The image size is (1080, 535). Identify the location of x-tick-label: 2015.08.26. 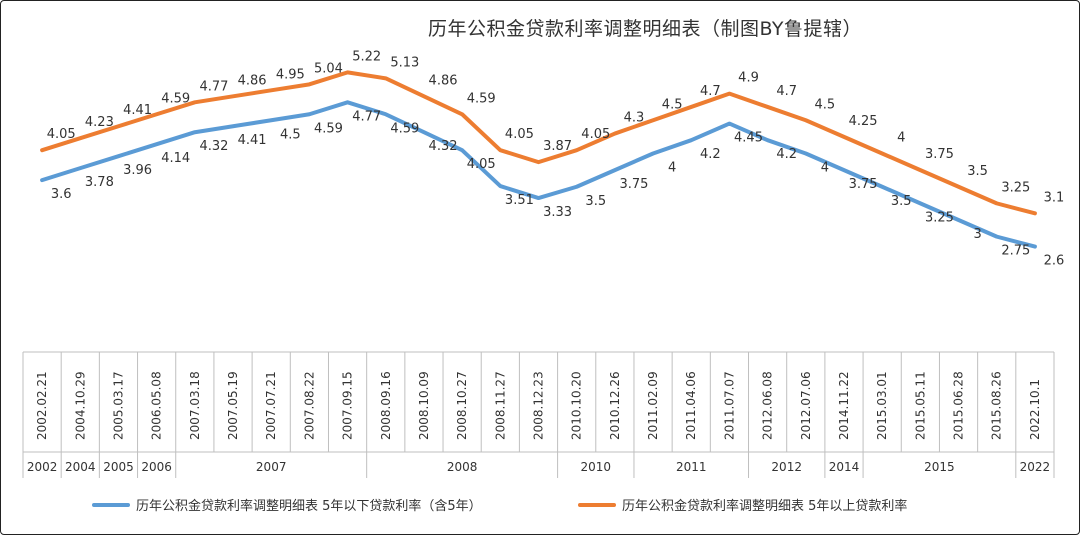
(997, 405).